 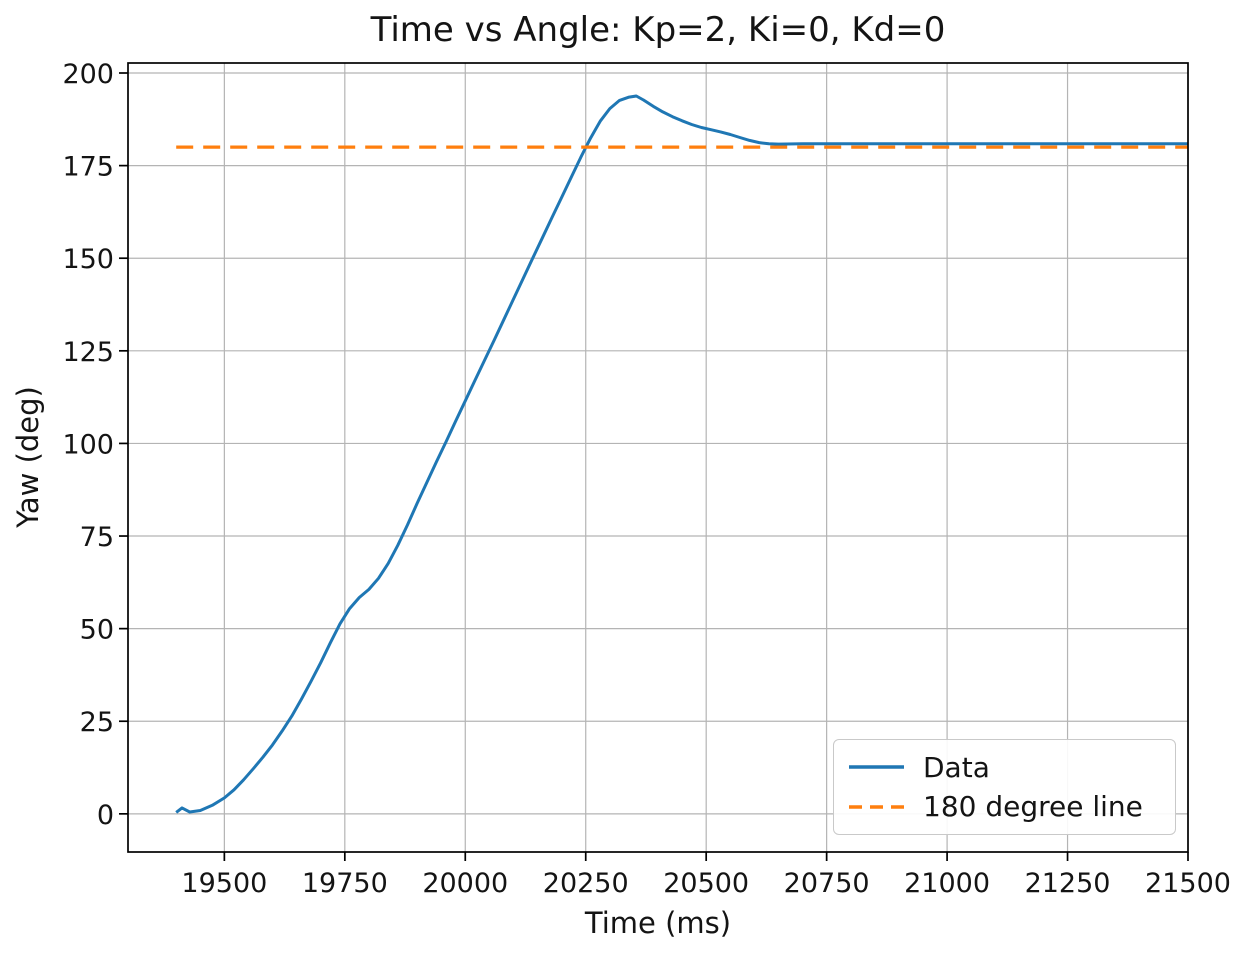 What do you see at coordinates (956, 767) in the screenshot?
I see `legend-label-data: Data` at bounding box center [956, 767].